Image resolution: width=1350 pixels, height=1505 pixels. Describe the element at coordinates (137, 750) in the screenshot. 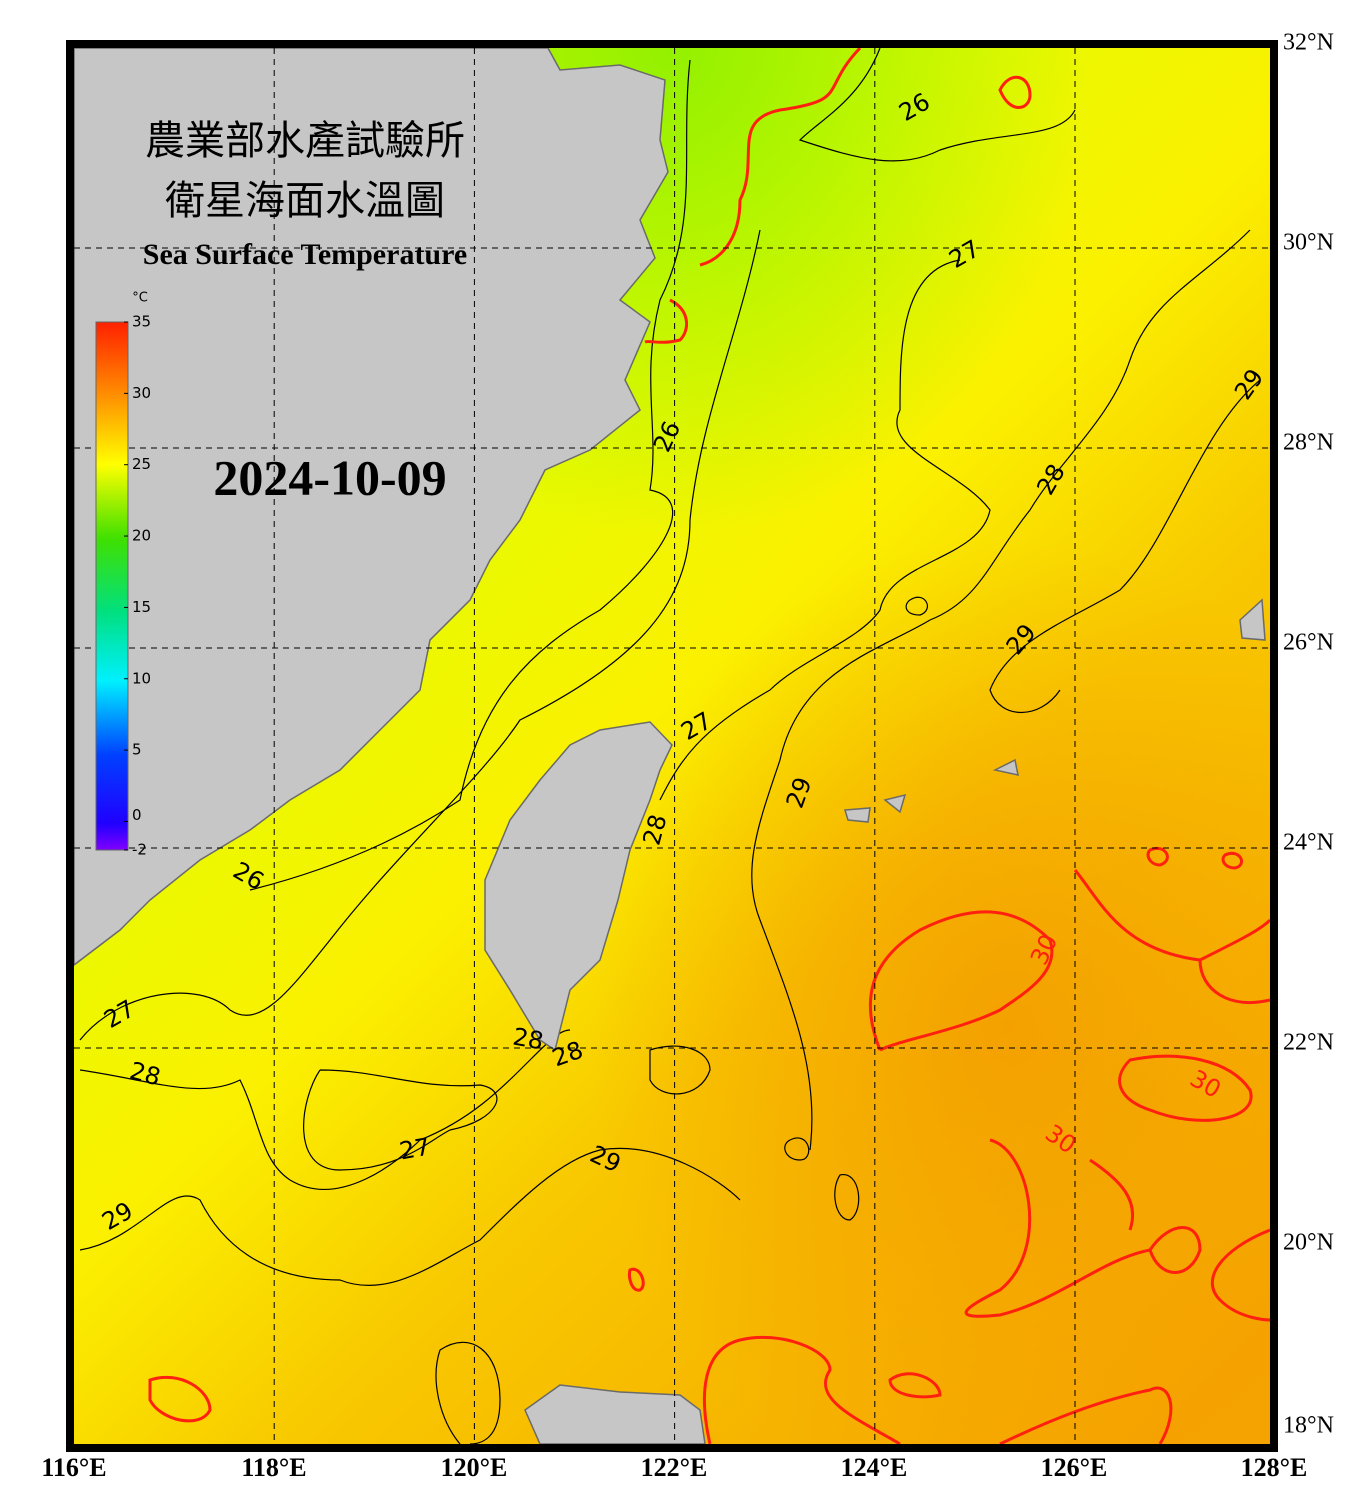

I see `colorbar-tick-label: 5` at that location.